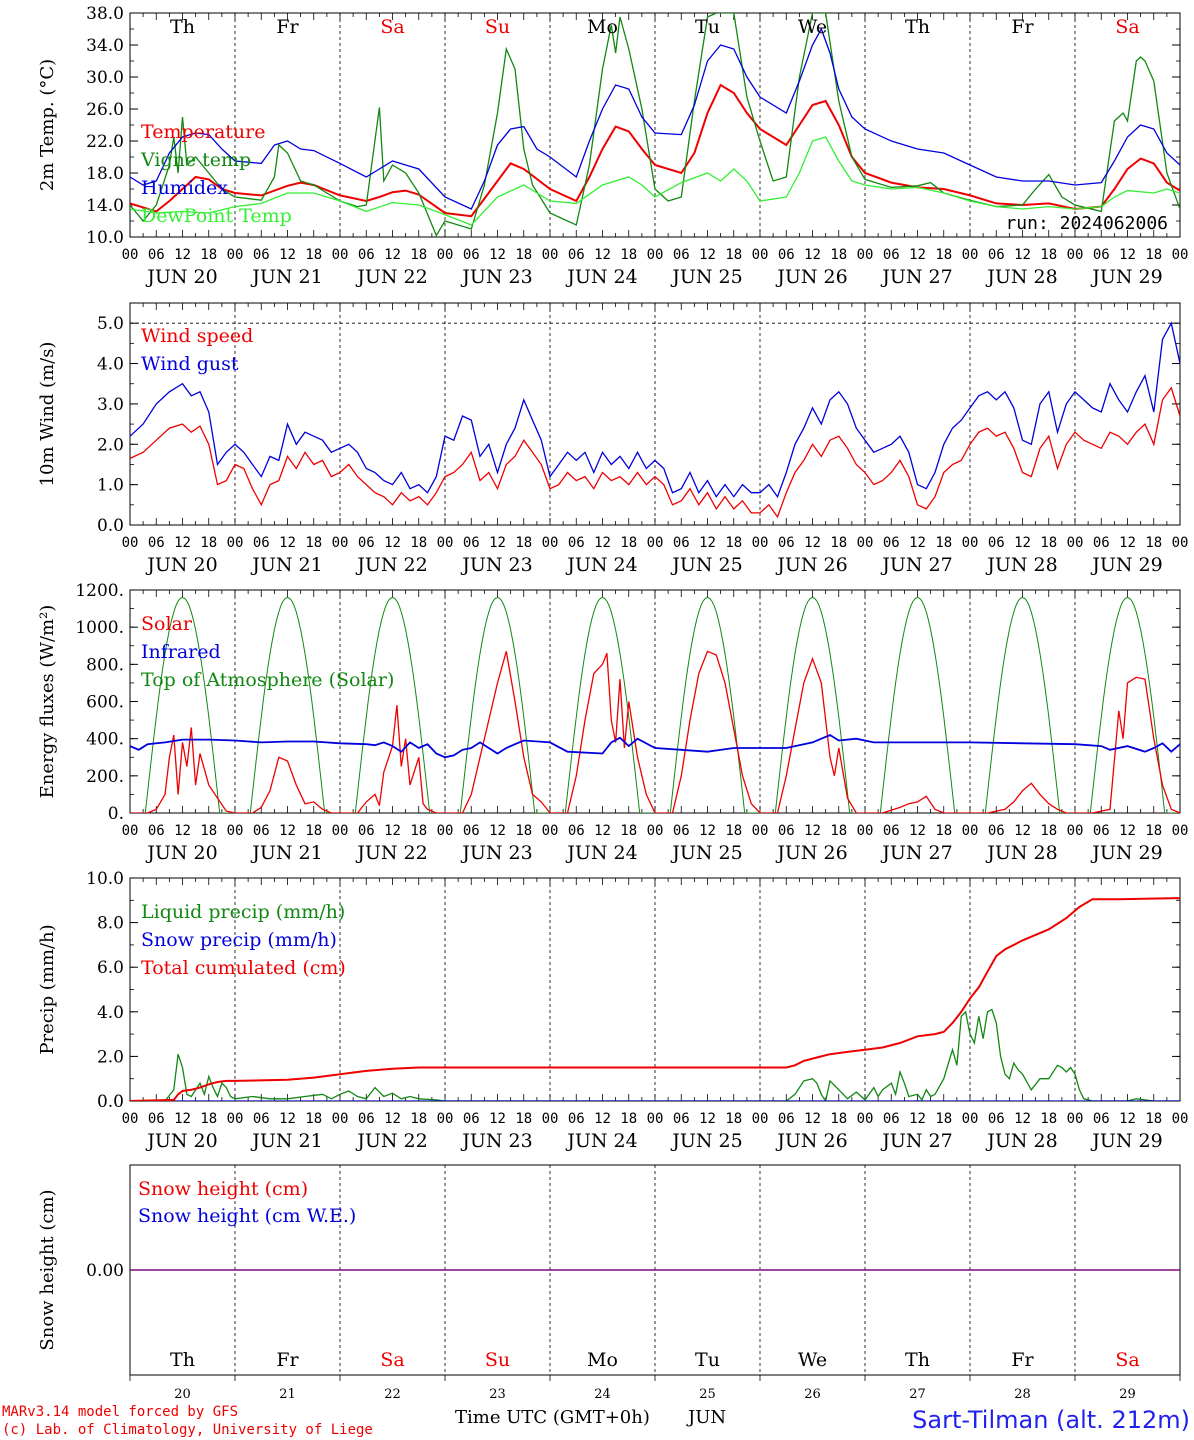 The height and width of the screenshot is (1440, 1194). Describe the element at coordinates (707, 27) in the screenshot. I see `day-abbr-label: Tu` at that location.